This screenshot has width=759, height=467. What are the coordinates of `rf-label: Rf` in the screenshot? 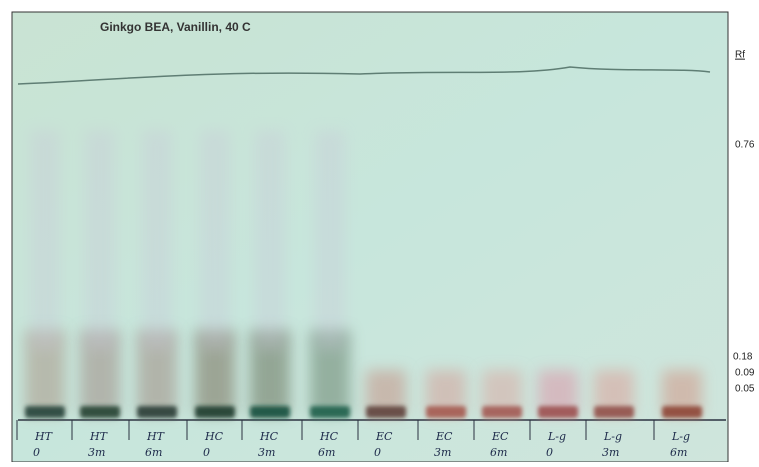 It's located at (740, 55).